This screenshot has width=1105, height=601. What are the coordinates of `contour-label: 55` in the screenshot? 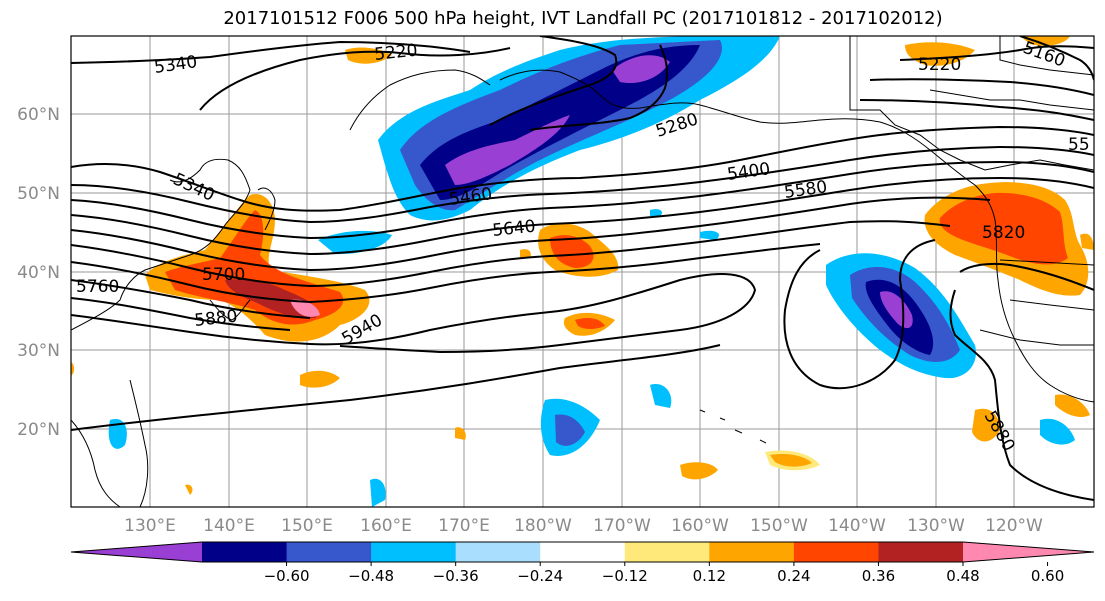 It's located at (1079, 145).